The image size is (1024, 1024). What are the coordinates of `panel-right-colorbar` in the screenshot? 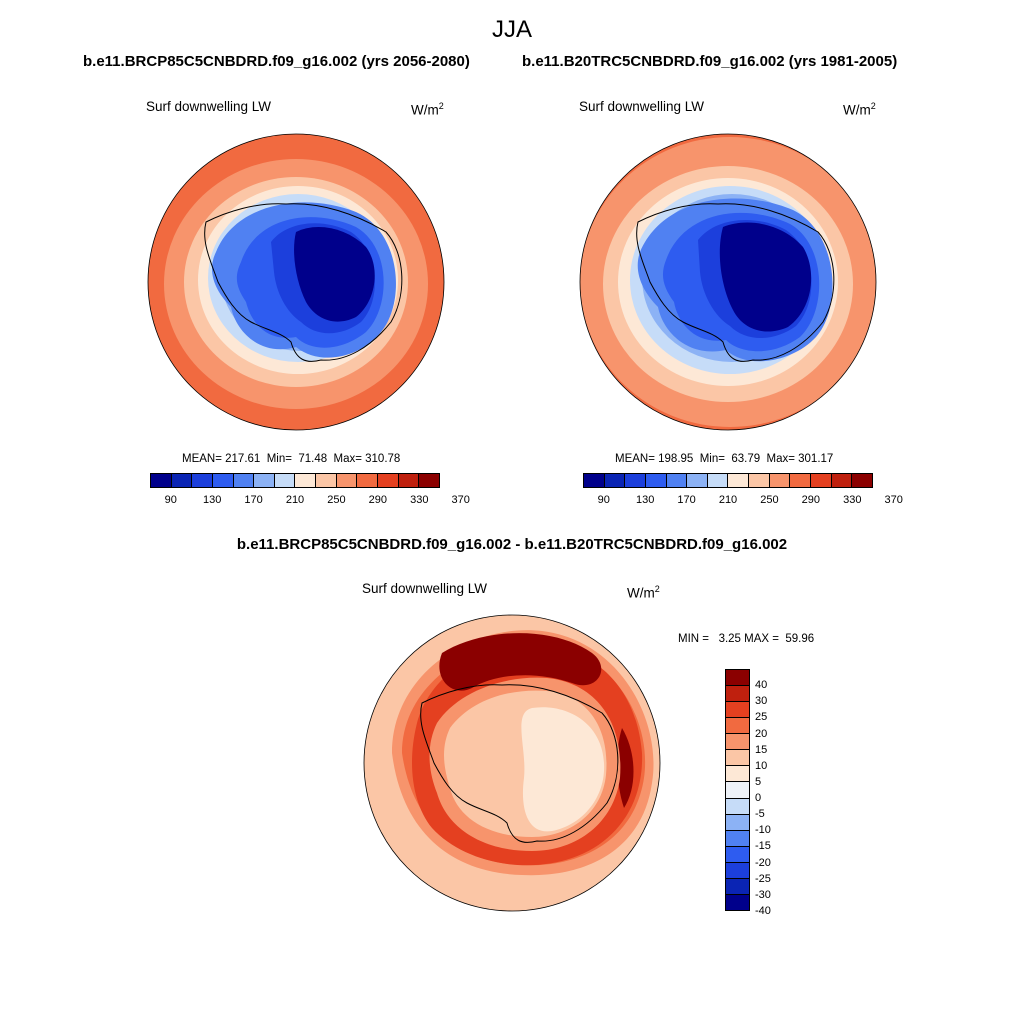 It's located at (728, 480).